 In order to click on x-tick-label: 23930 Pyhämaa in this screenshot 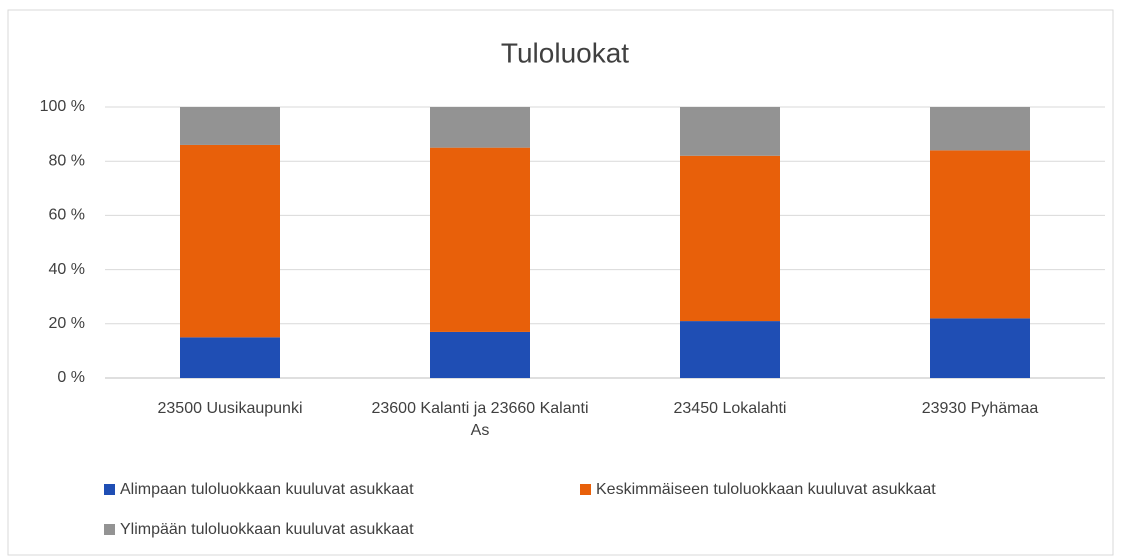, I will do `click(980, 408)`.